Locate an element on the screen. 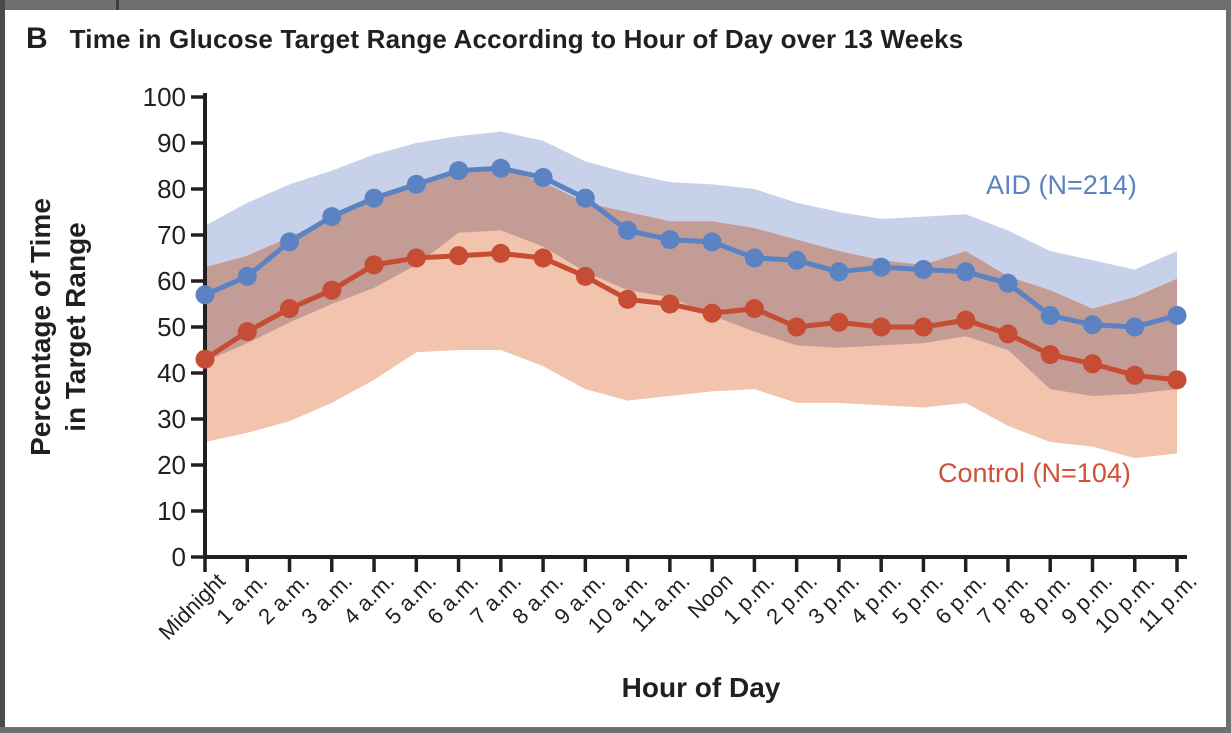 The width and height of the screenshot is (1231, 733). legend-aid-label: AID (N=214) is located at coordinates (1061, 185).